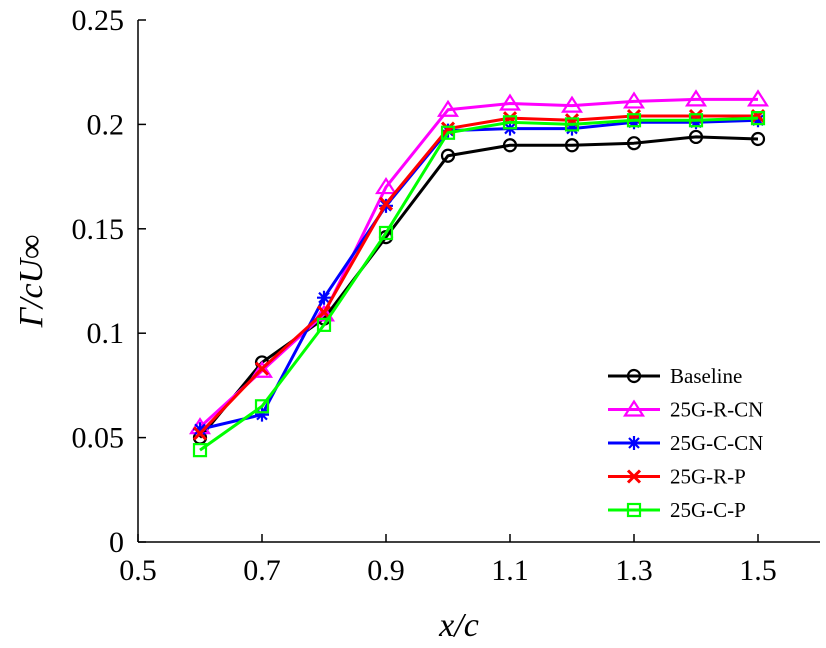  I want to click on y-tick-label: 0.1, so click(106, 333).